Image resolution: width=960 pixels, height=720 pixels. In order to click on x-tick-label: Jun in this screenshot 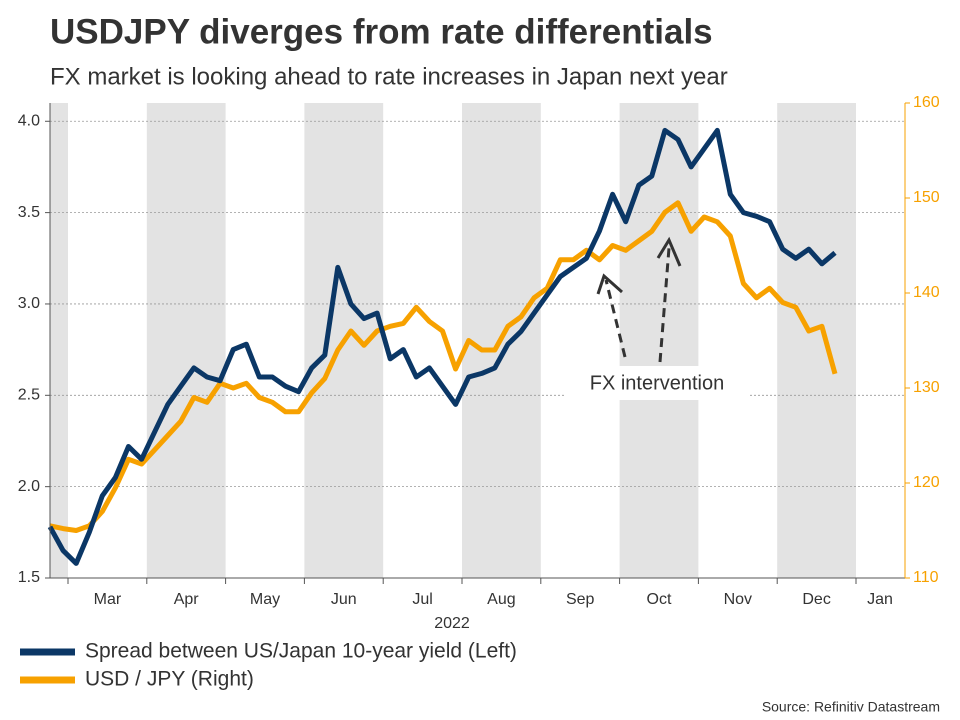, I will do `click(344, 599)`.